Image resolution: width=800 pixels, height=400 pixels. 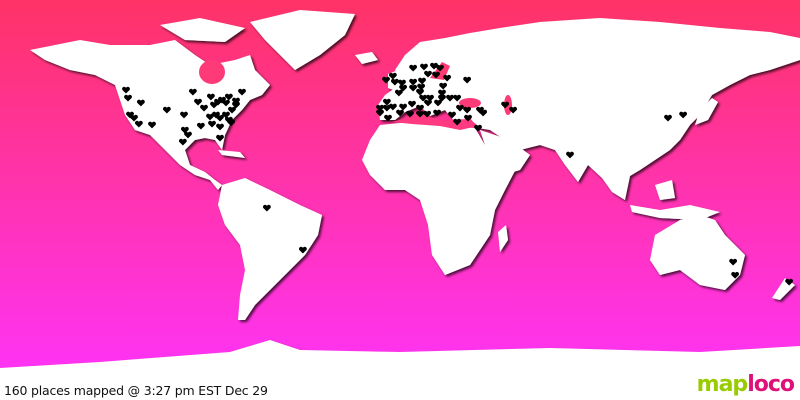 What do you see at coordinates (366, 58) in the screenshot?
I see `iceland` at bounding box center [366, 58].